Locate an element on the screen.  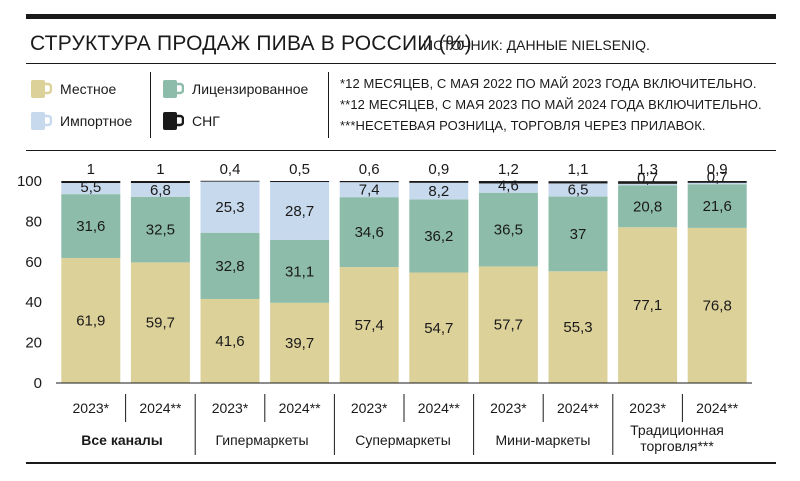
notes-divider is located at coordinates (328, 105).